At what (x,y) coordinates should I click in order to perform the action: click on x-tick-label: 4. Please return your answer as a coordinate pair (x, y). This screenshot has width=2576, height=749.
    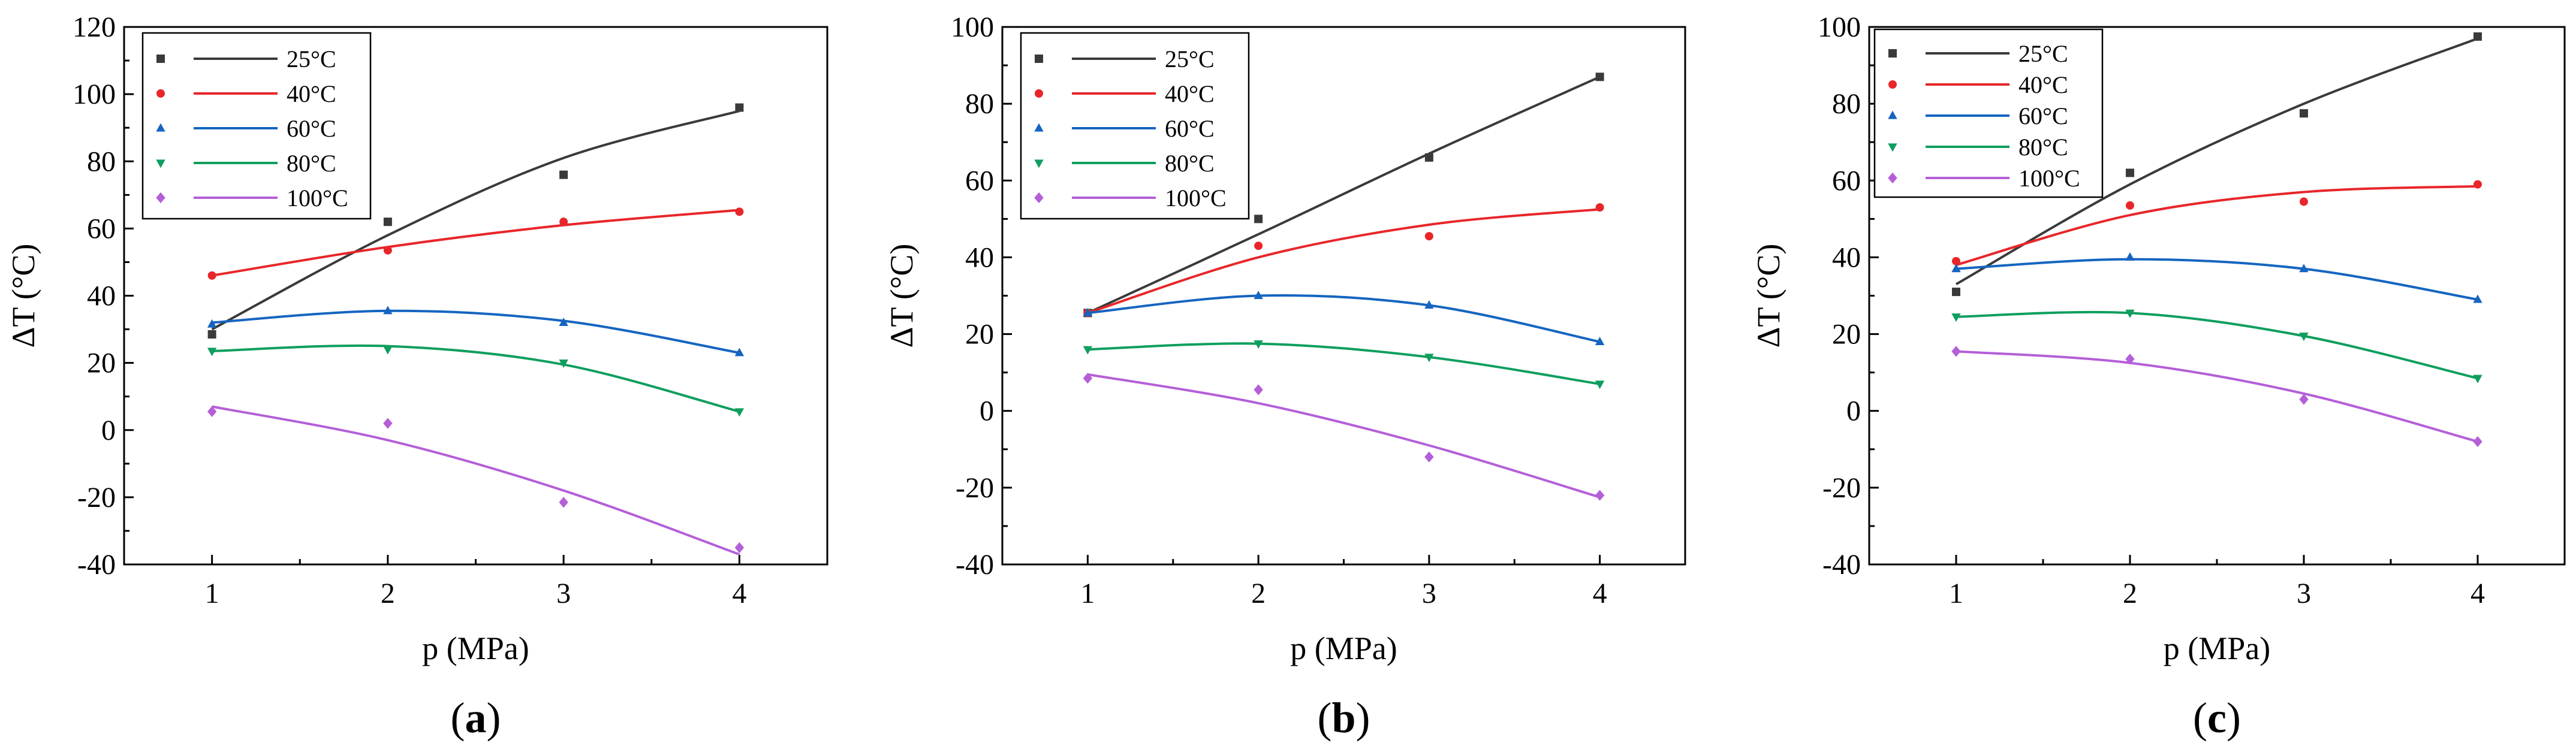
    Looking at the image, I should click on (1600, 593).